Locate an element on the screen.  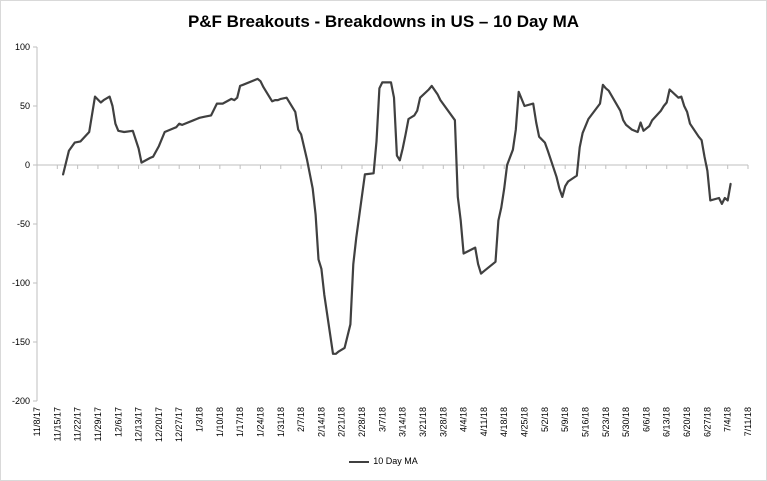
x-tick-label: 6/6/18 is located at coordinates (646, 419).